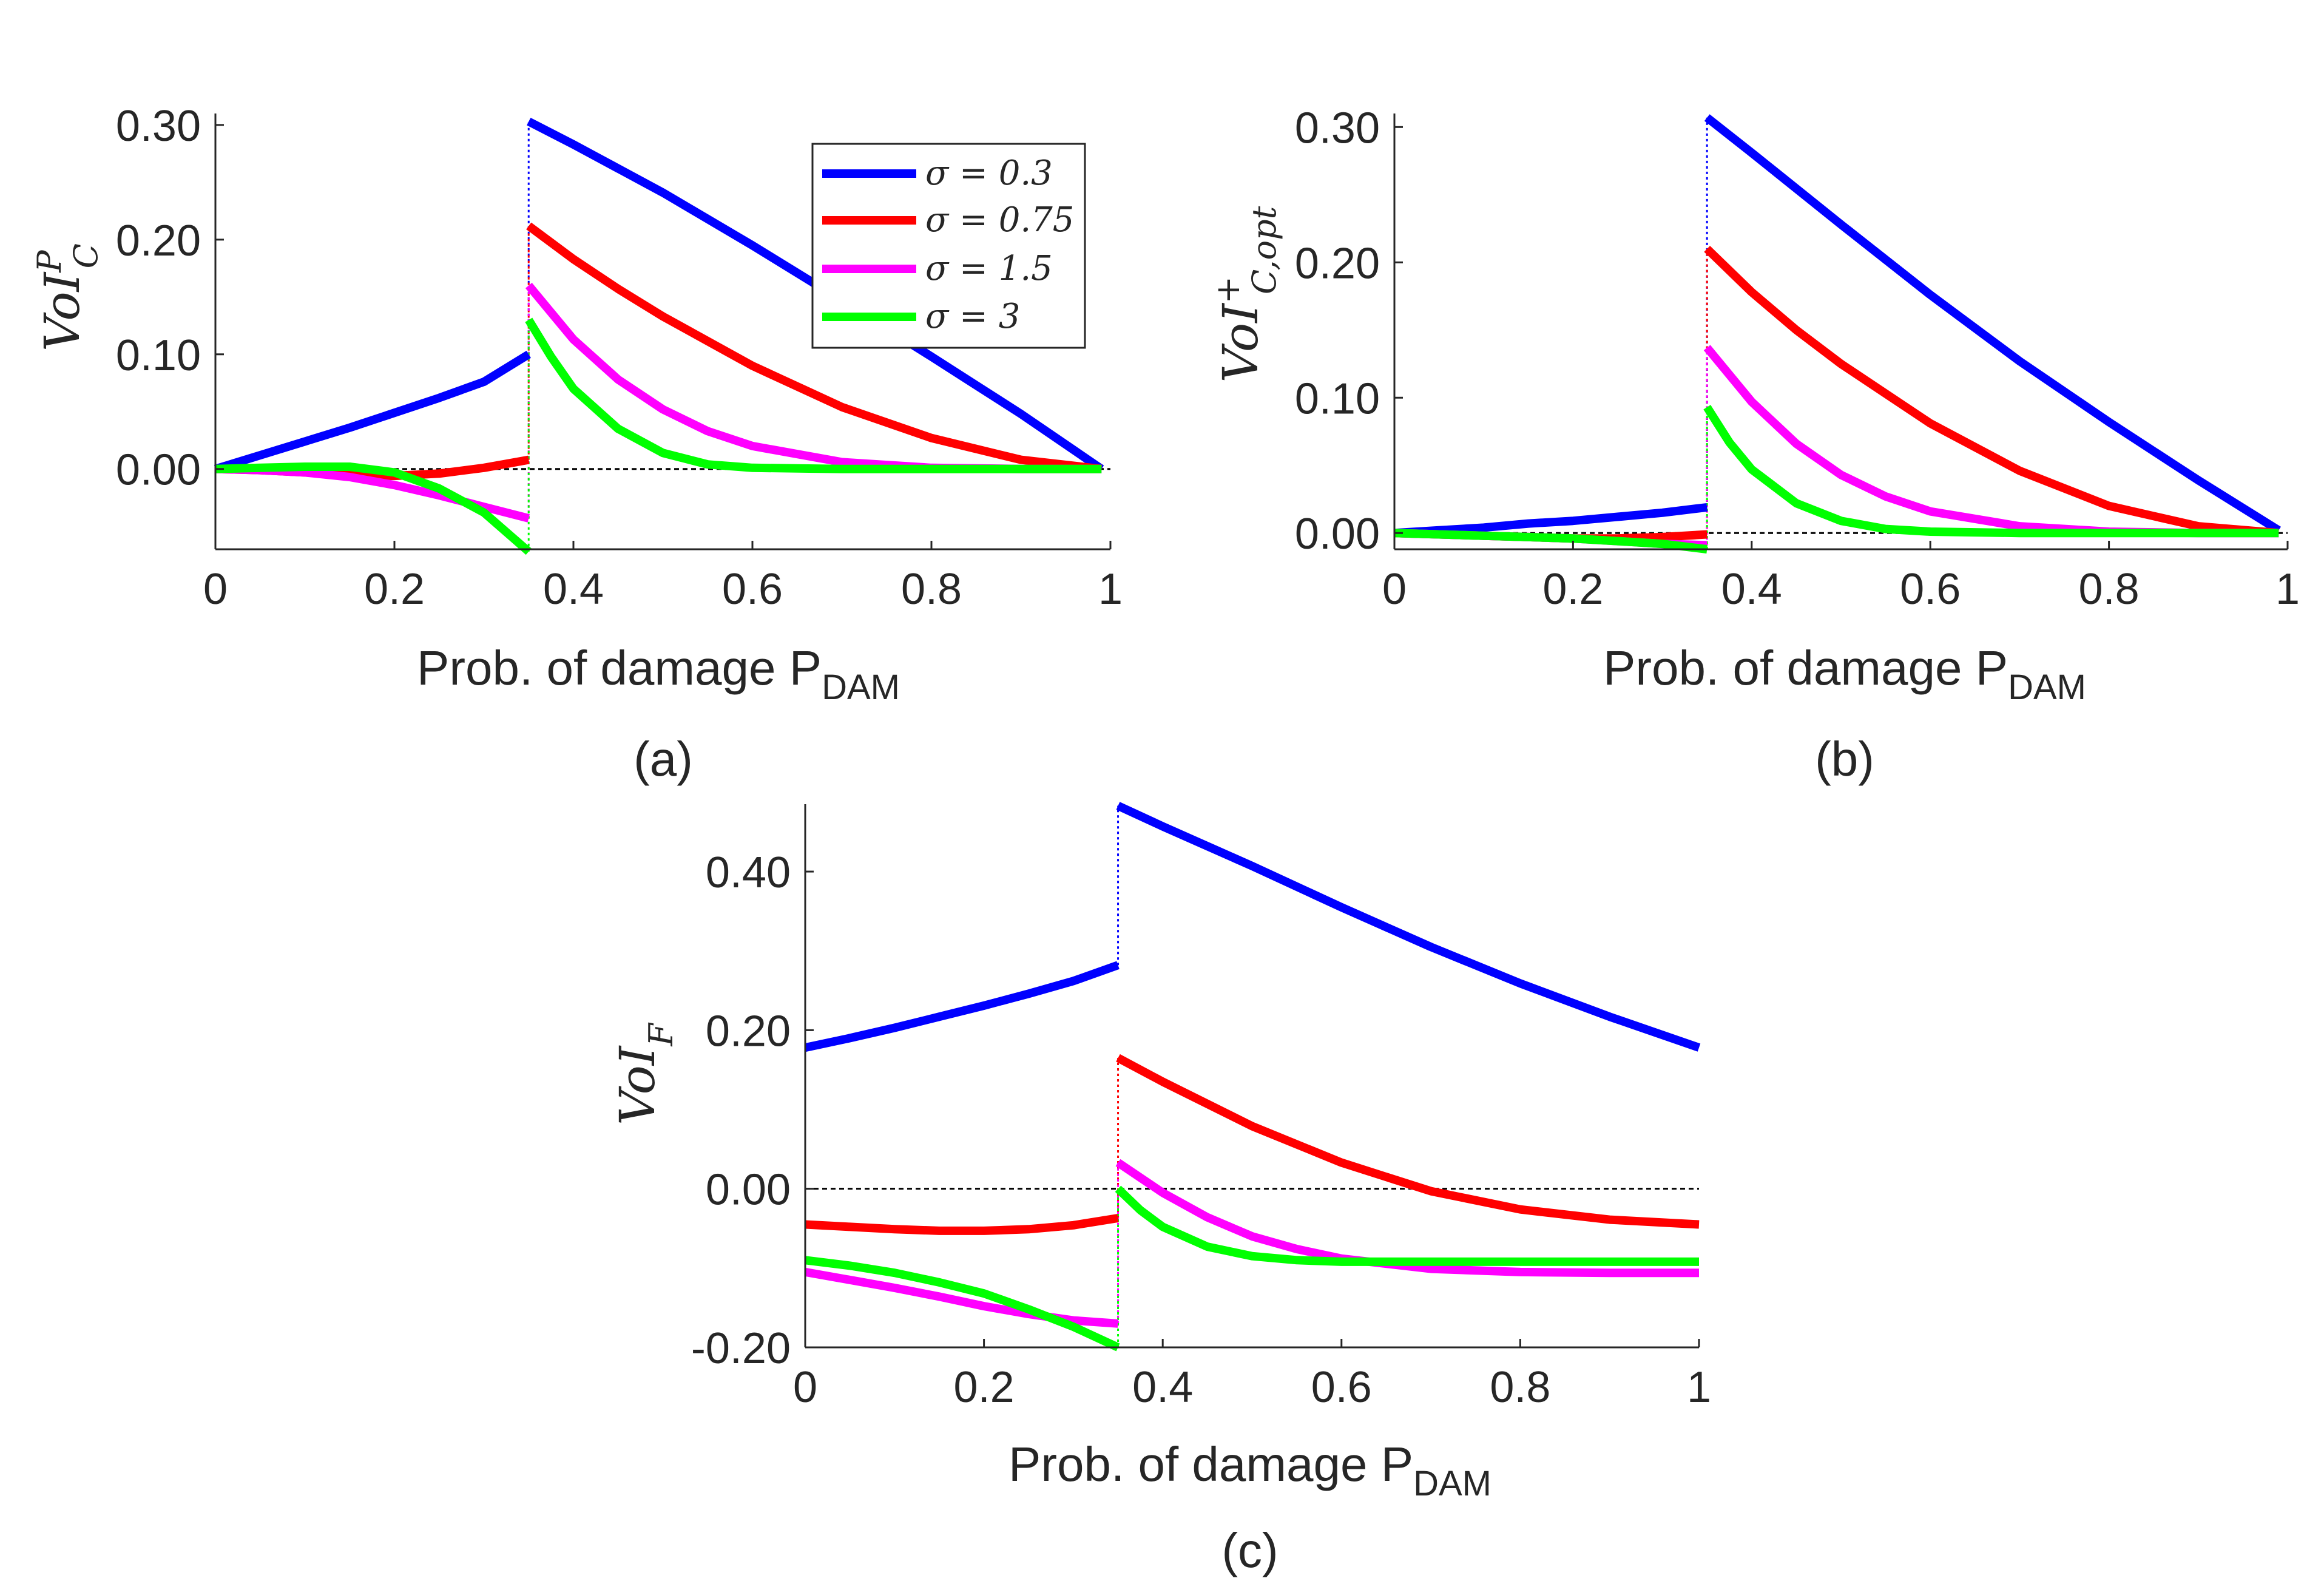 The height and width of the screenshot is (1578, 2324). Describe the element at coordinates (67, 297) in the screenshot. I see `panel-a-ylabel: VoIPC` at that location.